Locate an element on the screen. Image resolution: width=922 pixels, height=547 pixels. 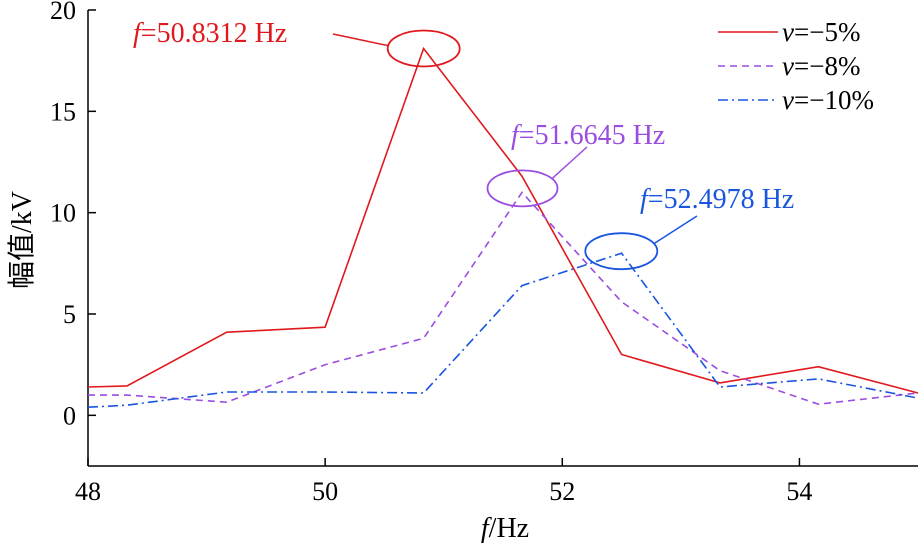
x-axis-title: f/Hz is located at coordinates (505, 528).